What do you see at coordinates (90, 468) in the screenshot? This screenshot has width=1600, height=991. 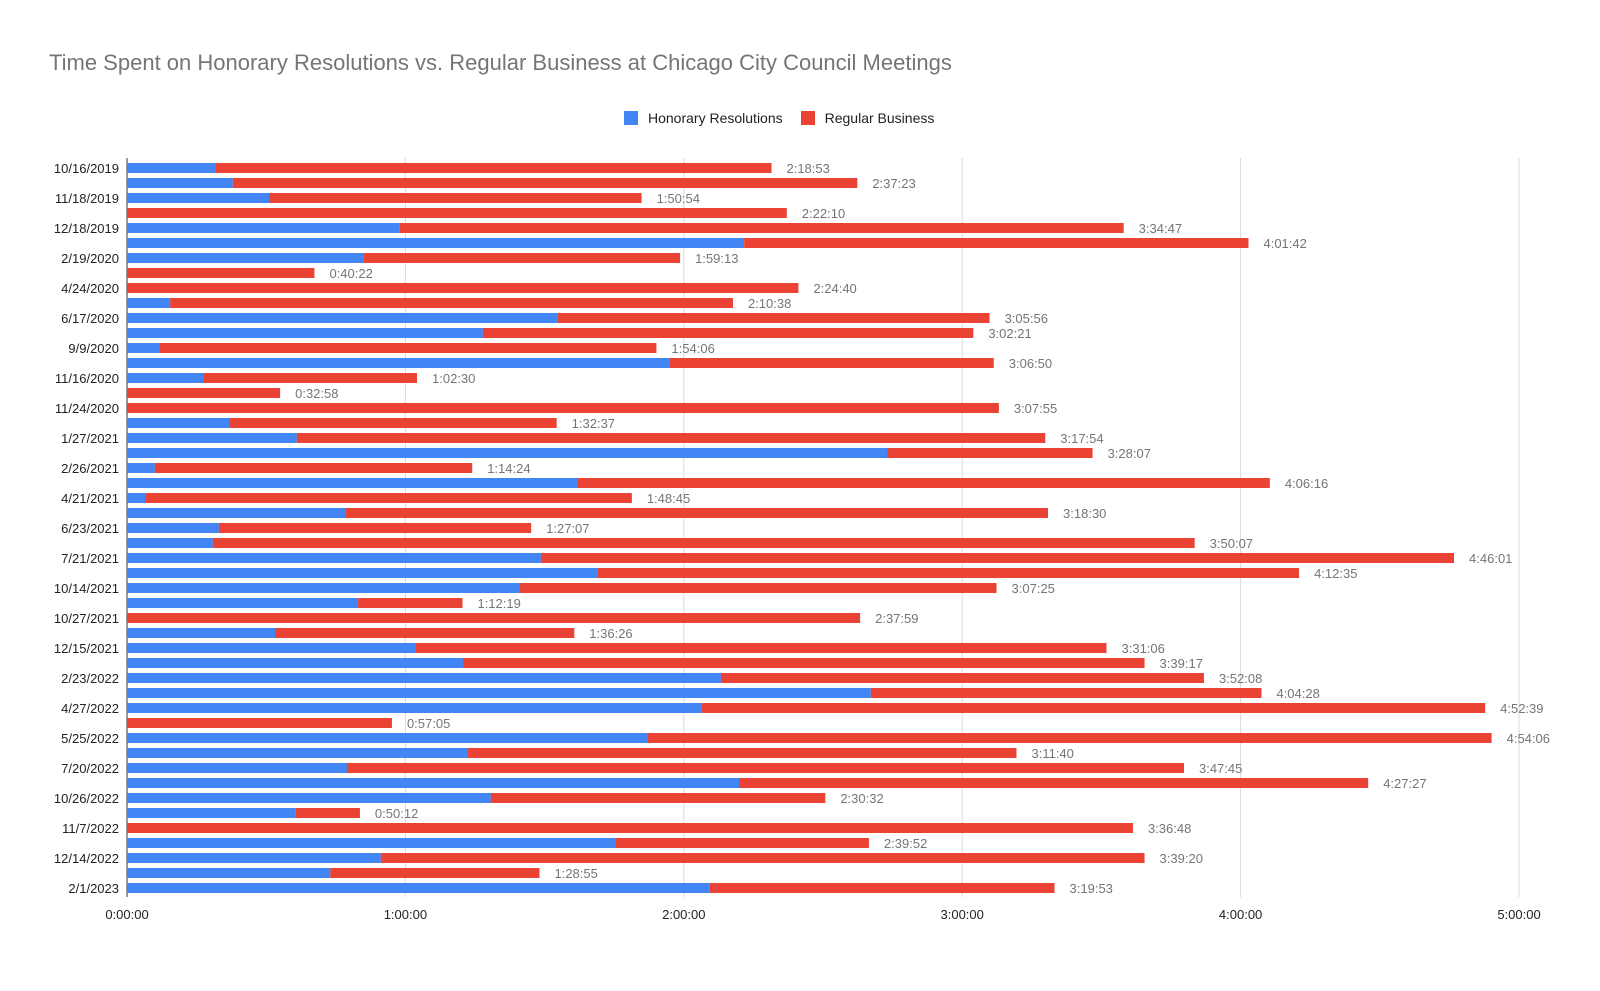 I see `y-tick-label: 2/26/2021` at bounding box center [90, 468].